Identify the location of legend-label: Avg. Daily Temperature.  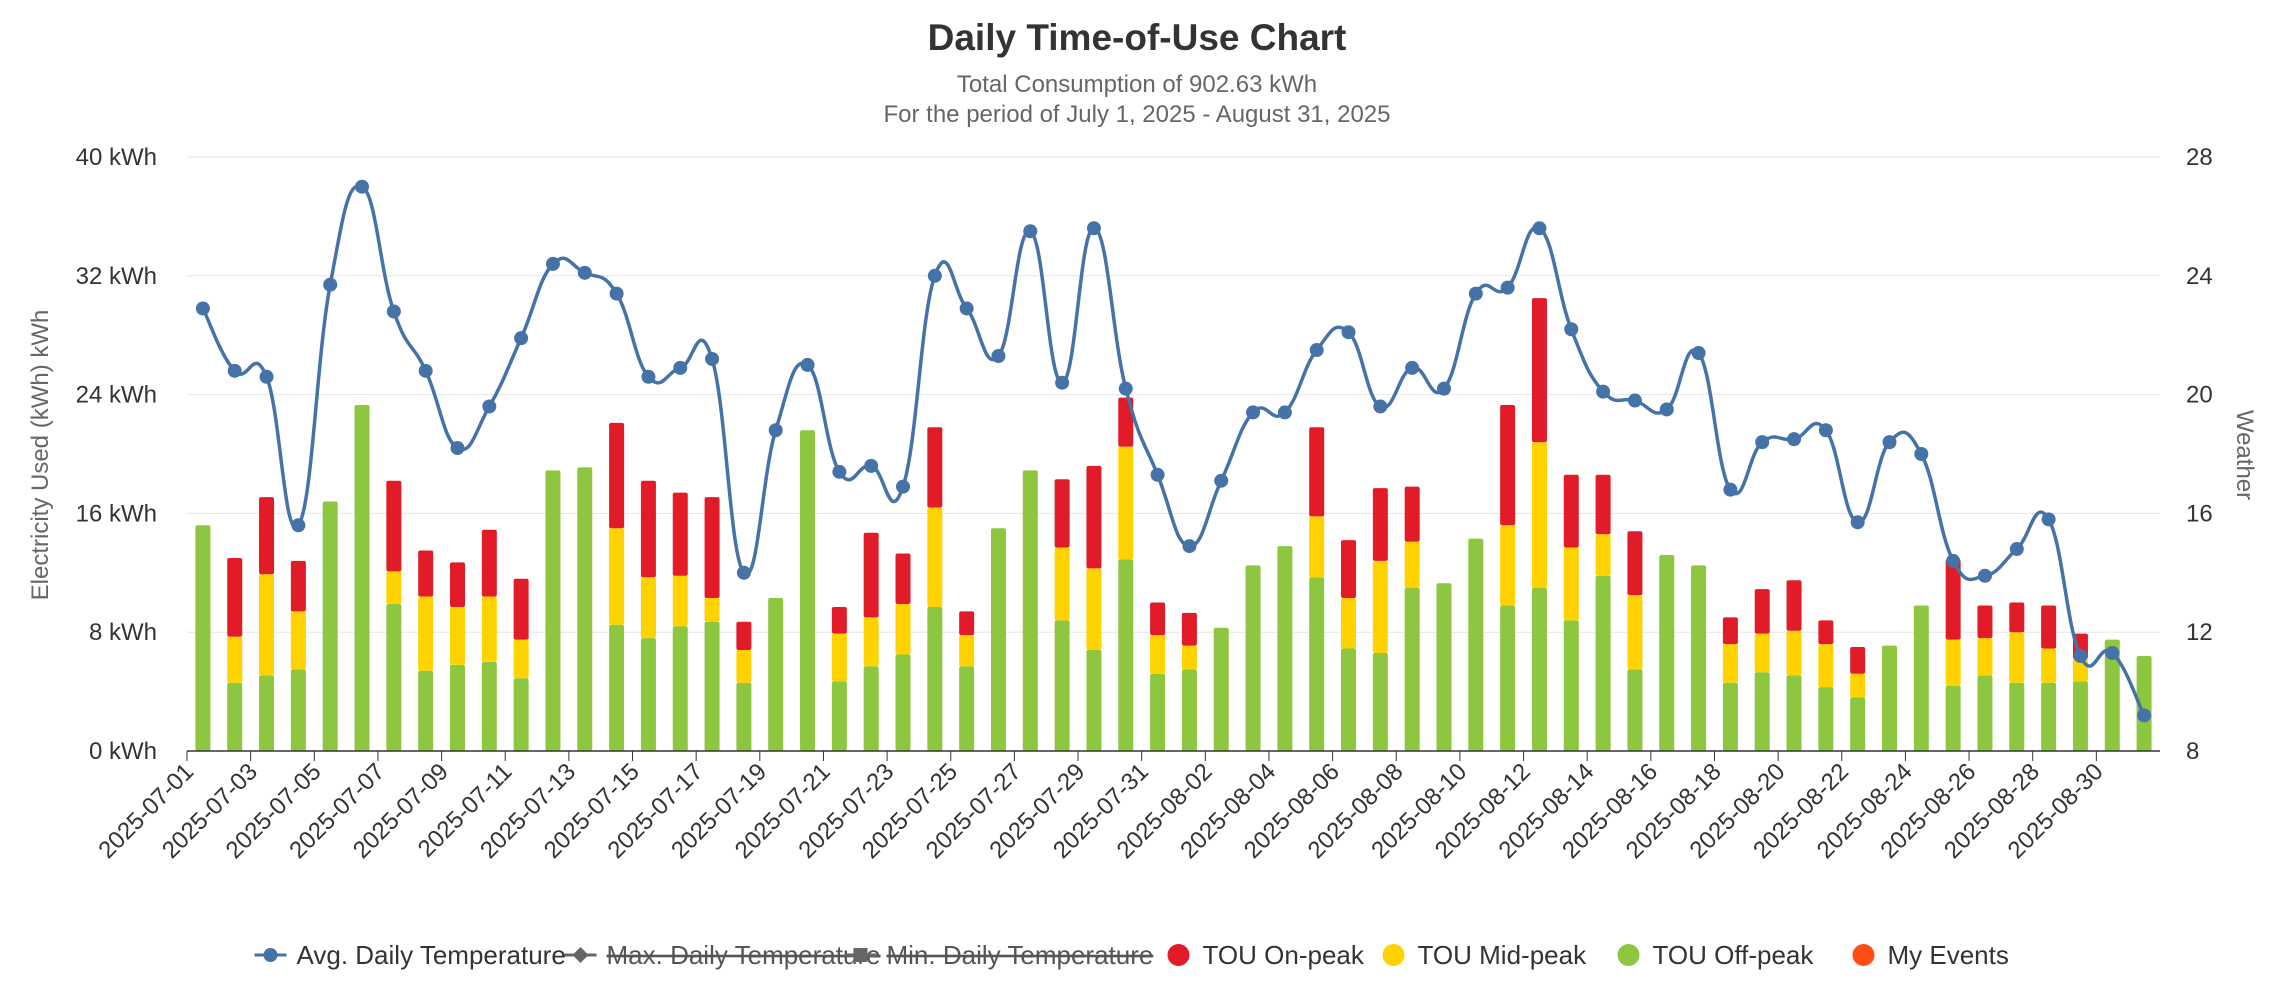
(431, 955).